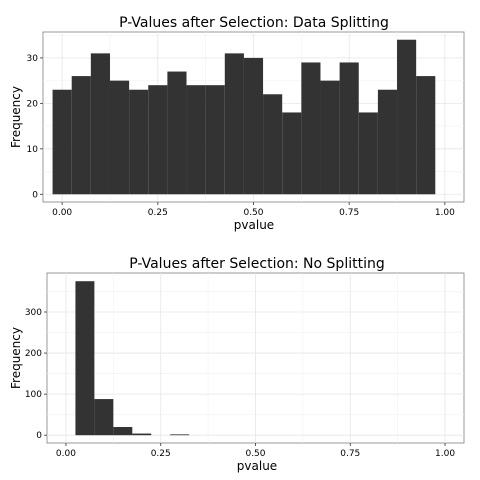  Describe the element at coordinates (33, 395) in the screenshot. I see `y-tick-label: 100` at that location.